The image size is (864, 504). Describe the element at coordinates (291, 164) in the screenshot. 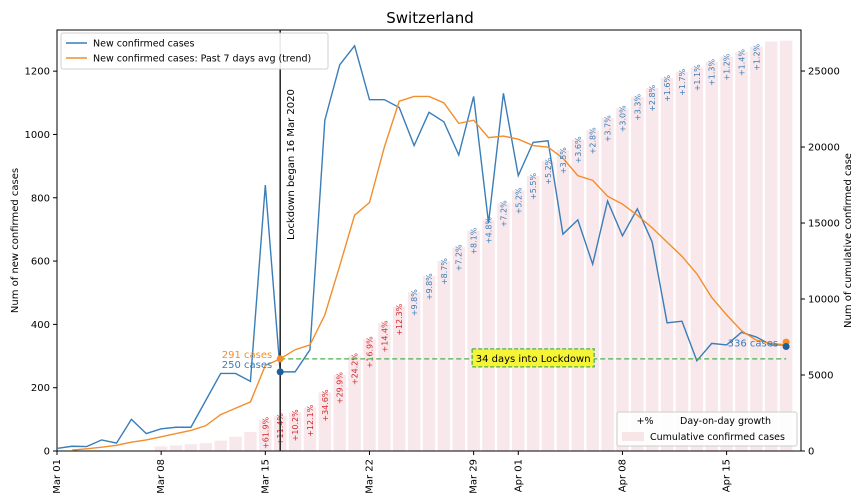

I see `lockdown-label: Lockdown began 16 Mar 2020` at that location.